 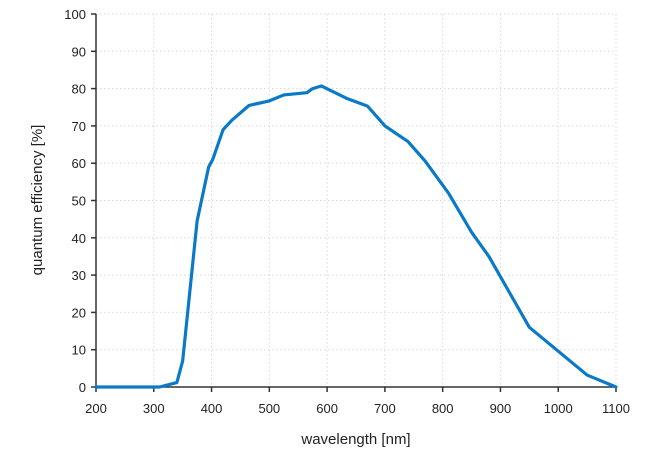 What do you see at coordinates (616, 408) in the screenshot?
I see `x-tick-label: 1100` at bounding box center [616, 408].